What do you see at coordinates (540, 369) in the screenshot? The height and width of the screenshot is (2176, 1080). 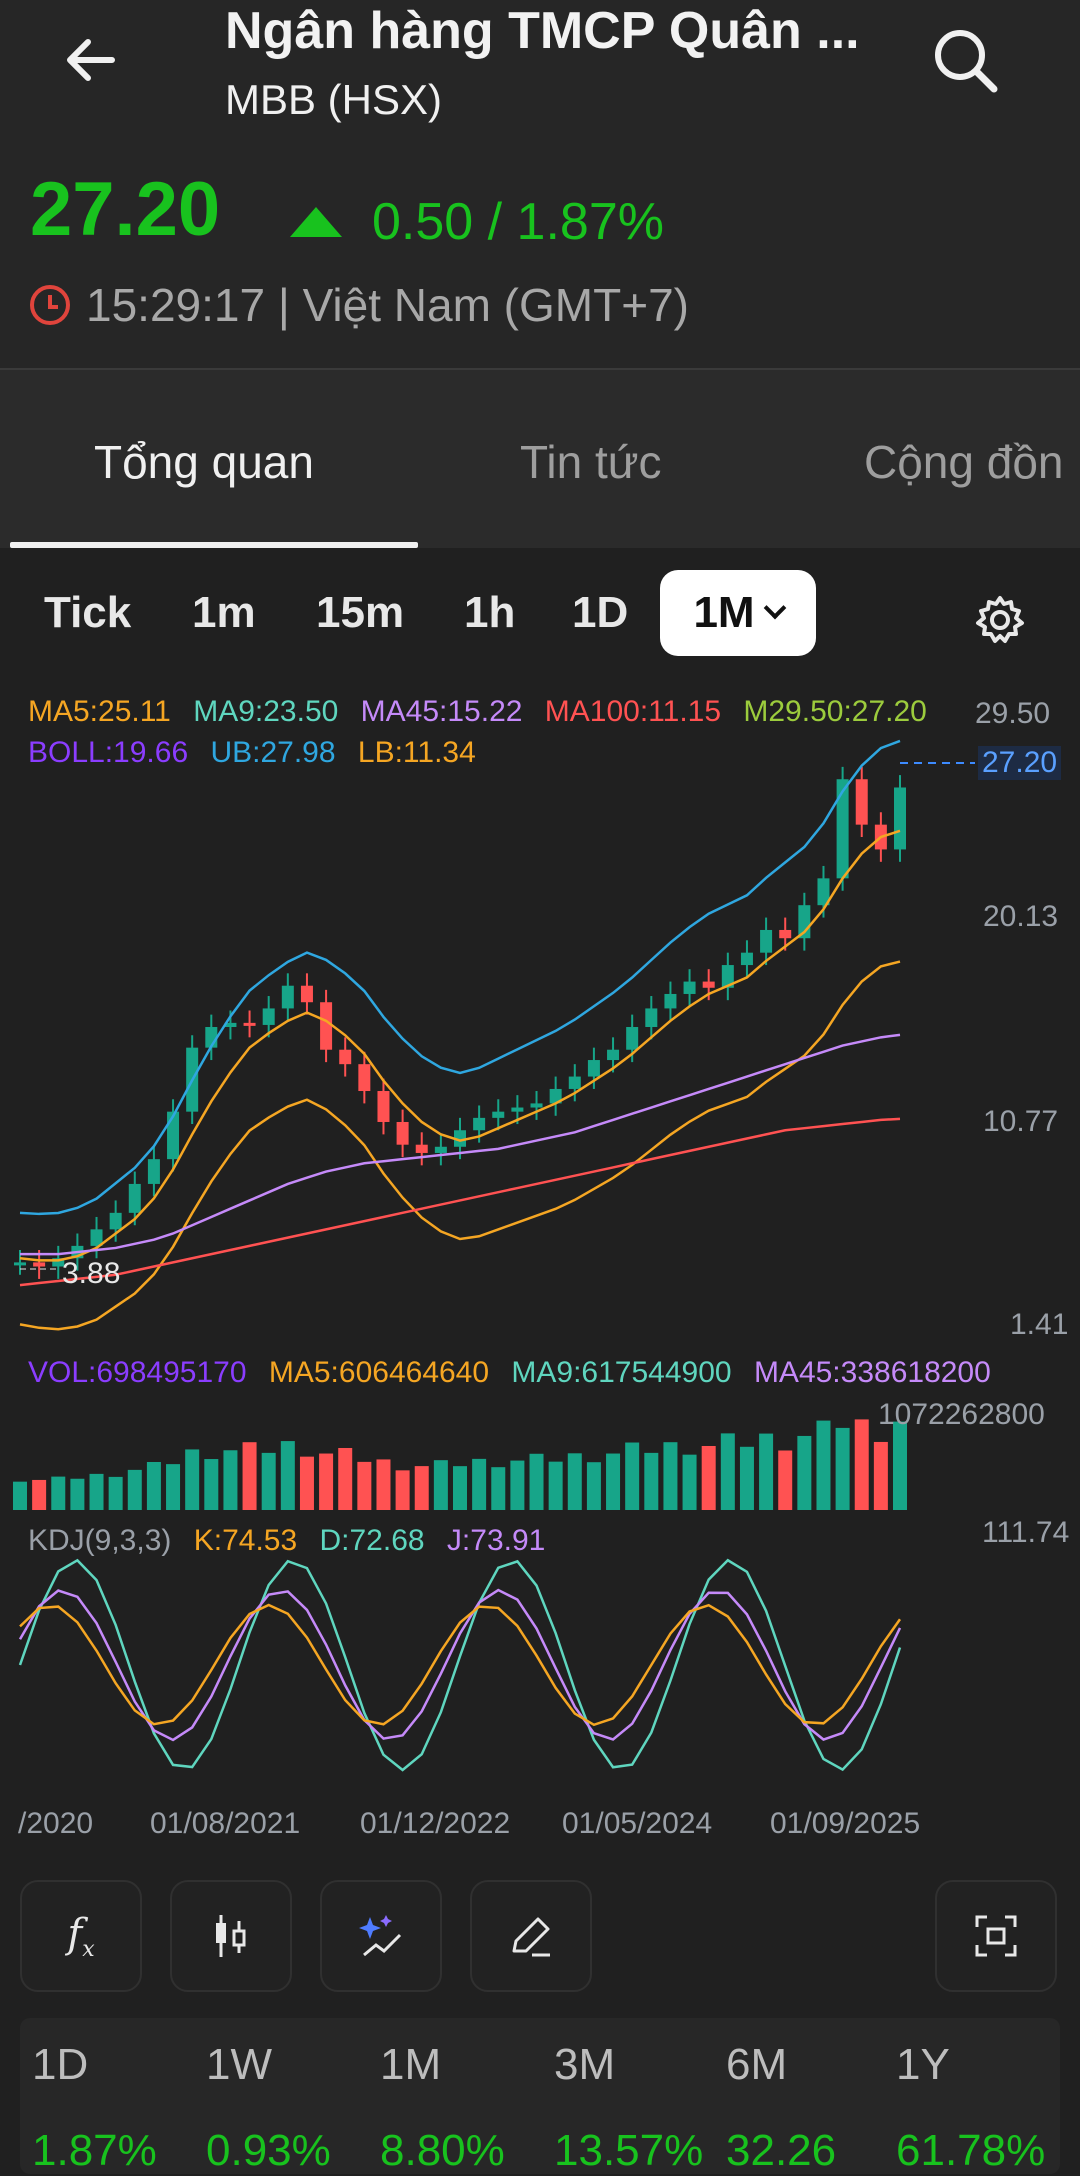 I see `header-divider` at bounding box center [540, 369].